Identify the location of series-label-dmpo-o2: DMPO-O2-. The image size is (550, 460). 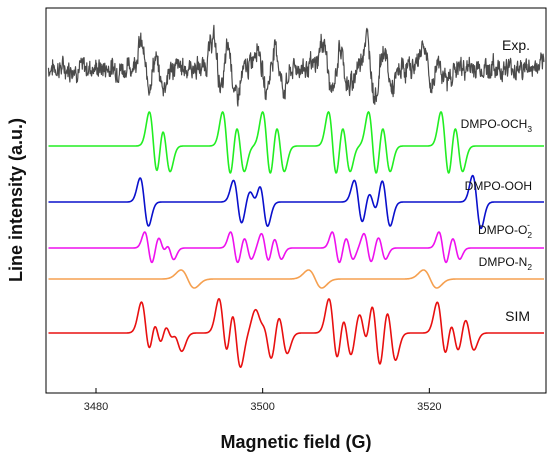
(505, 230).